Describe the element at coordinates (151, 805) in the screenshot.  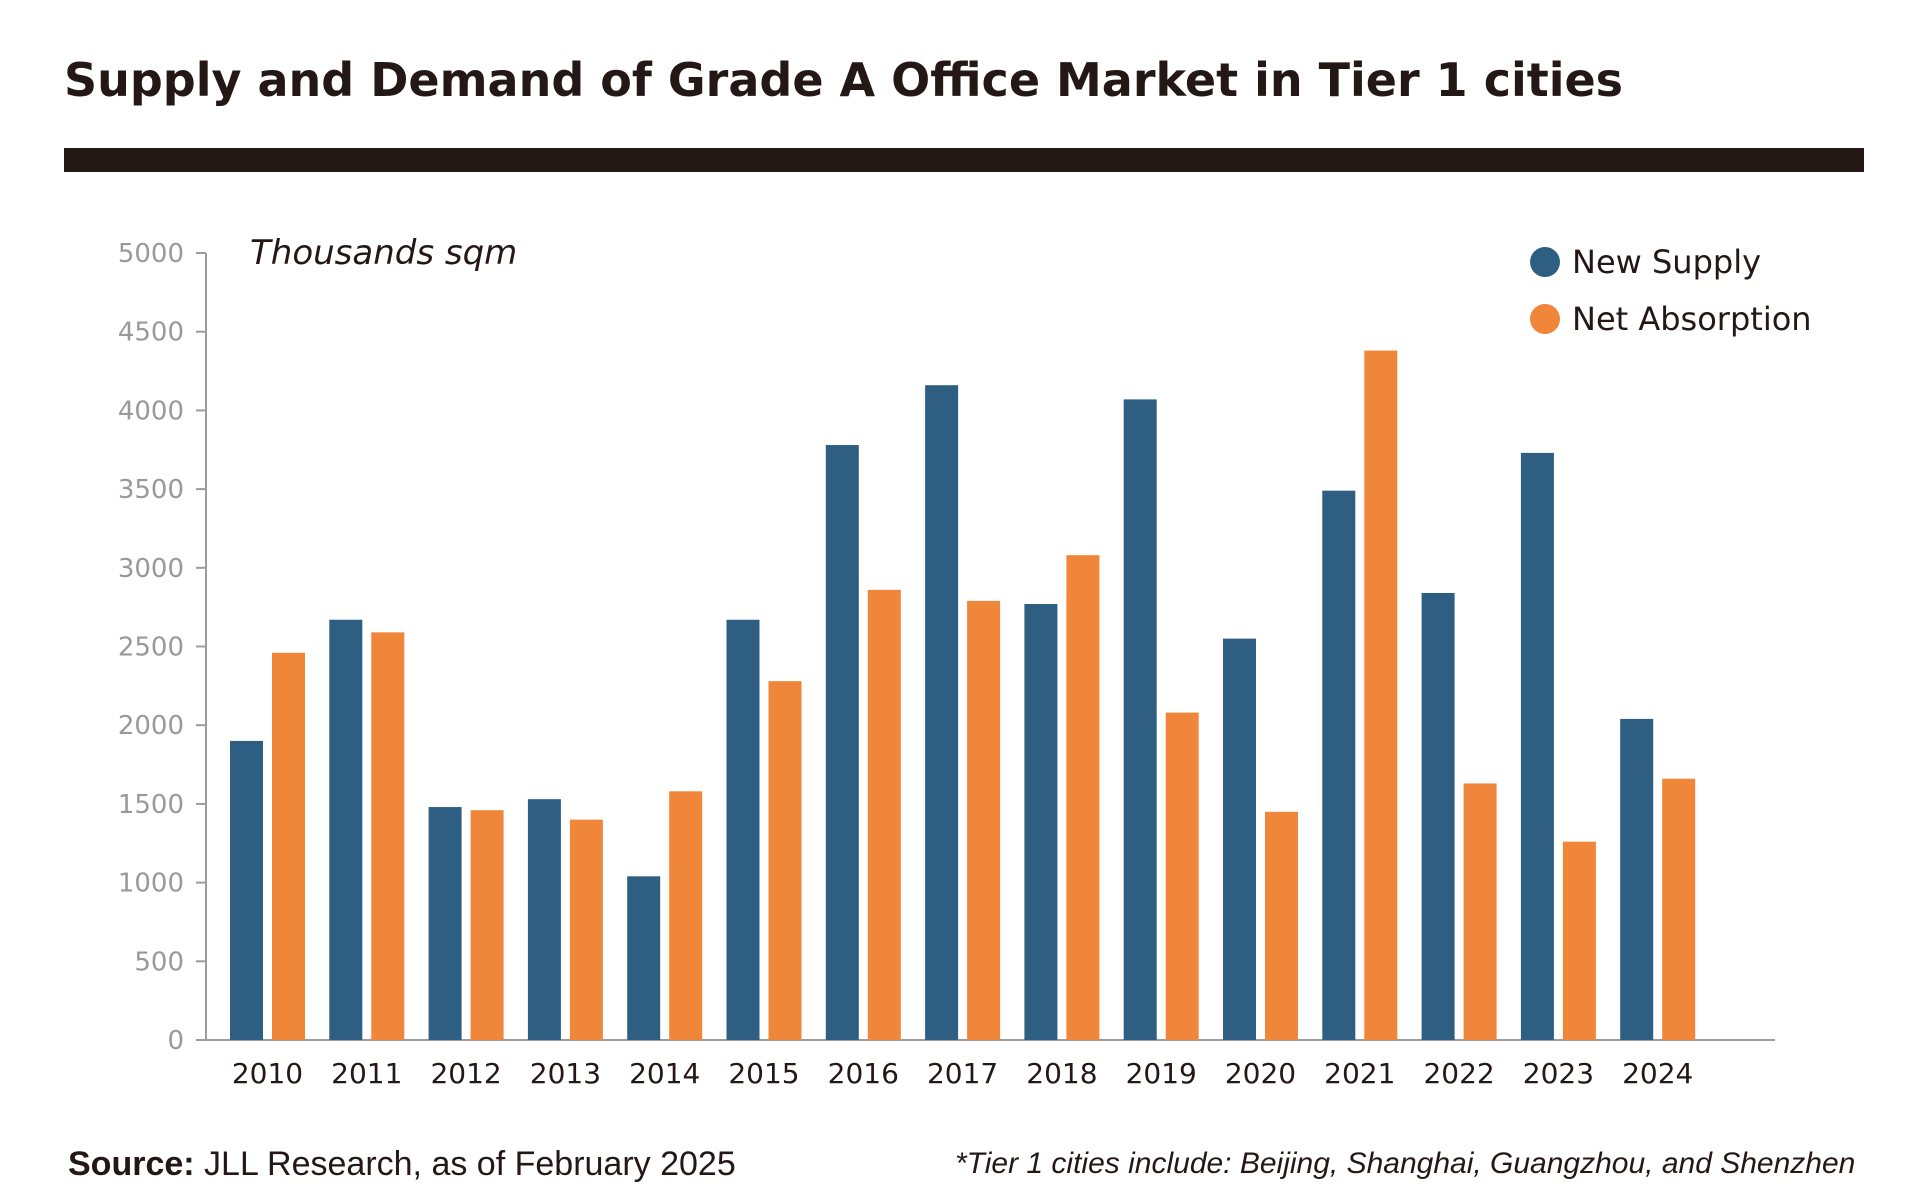
I see `y-tick-label-1500: 1500` at that location.